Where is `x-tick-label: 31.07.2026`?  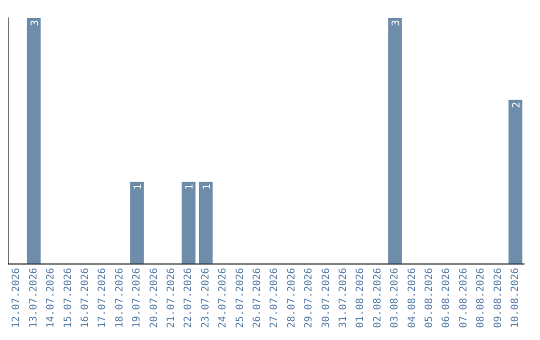 x-tick-label: 31.07.2026 is located at coordinates (343, 298).